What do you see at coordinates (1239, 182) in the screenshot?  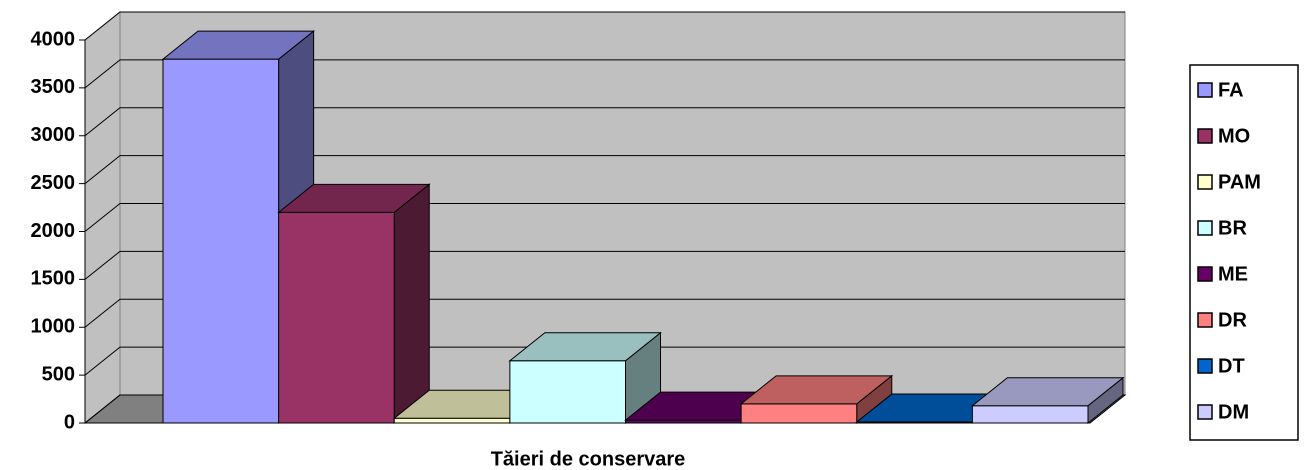 I see `legend-label: PAM` at bounding box center [1239, 182].